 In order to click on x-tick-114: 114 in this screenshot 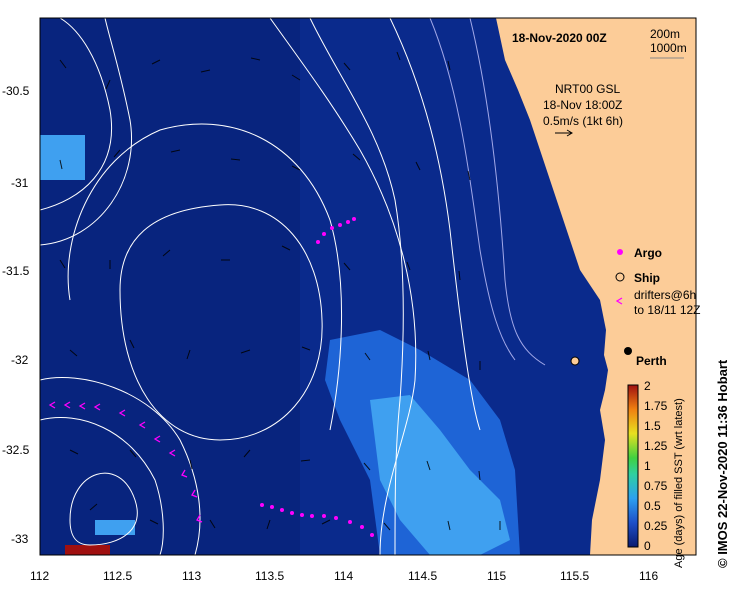, I will do `click(343, 576)`.